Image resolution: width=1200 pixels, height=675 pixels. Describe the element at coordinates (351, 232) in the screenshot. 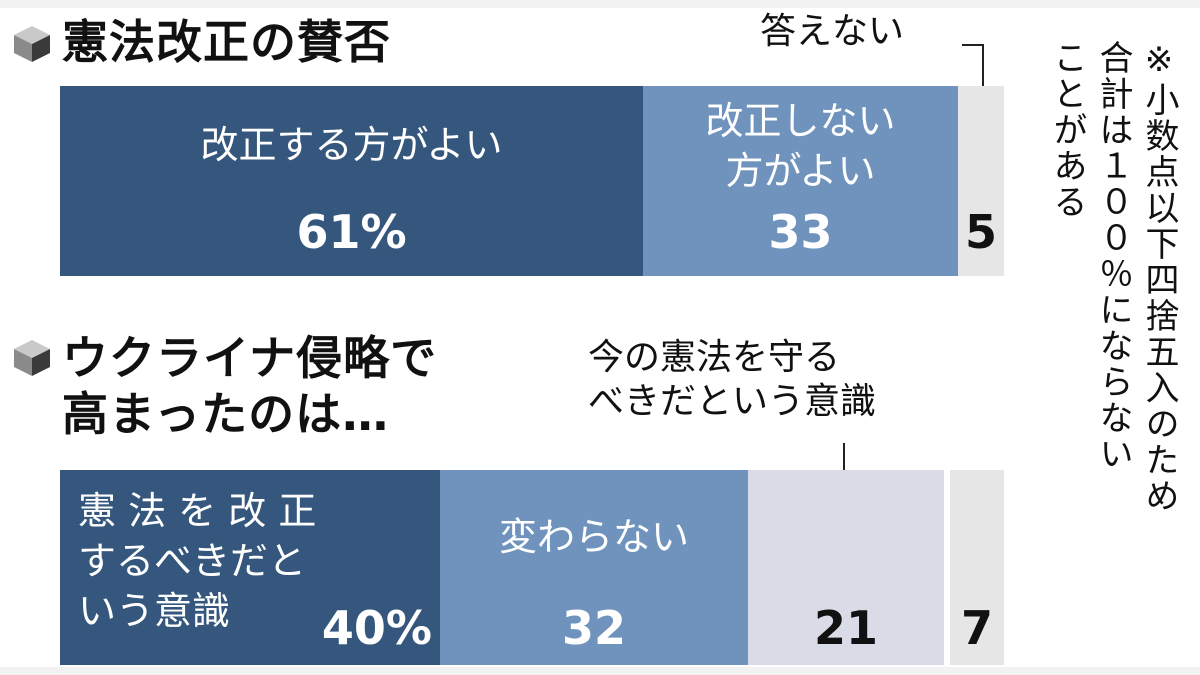

I see `chart1-segment-amend-value: 61%` at that location.